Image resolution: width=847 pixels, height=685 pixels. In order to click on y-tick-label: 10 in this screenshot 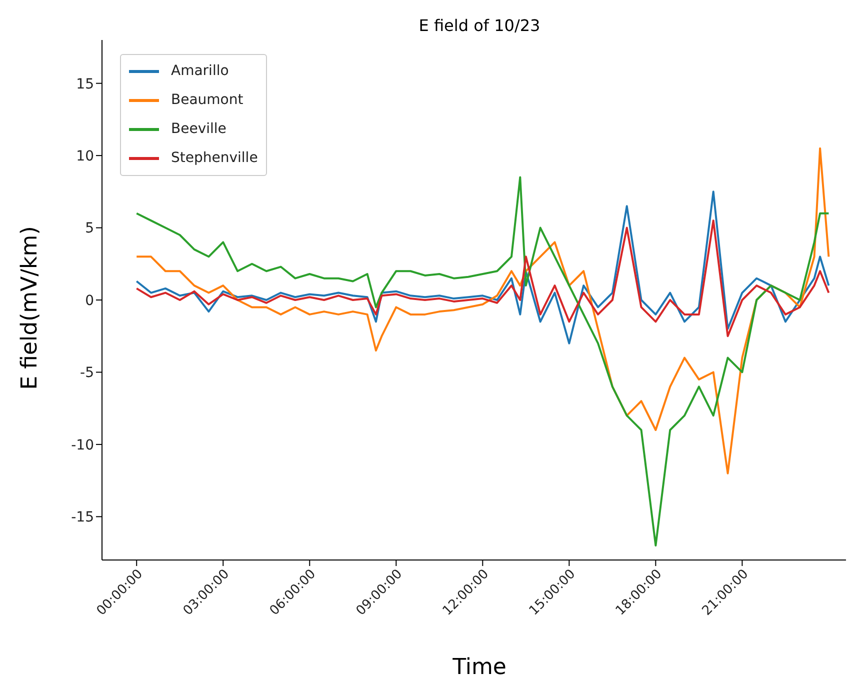, I will do `click(85, 156)`.